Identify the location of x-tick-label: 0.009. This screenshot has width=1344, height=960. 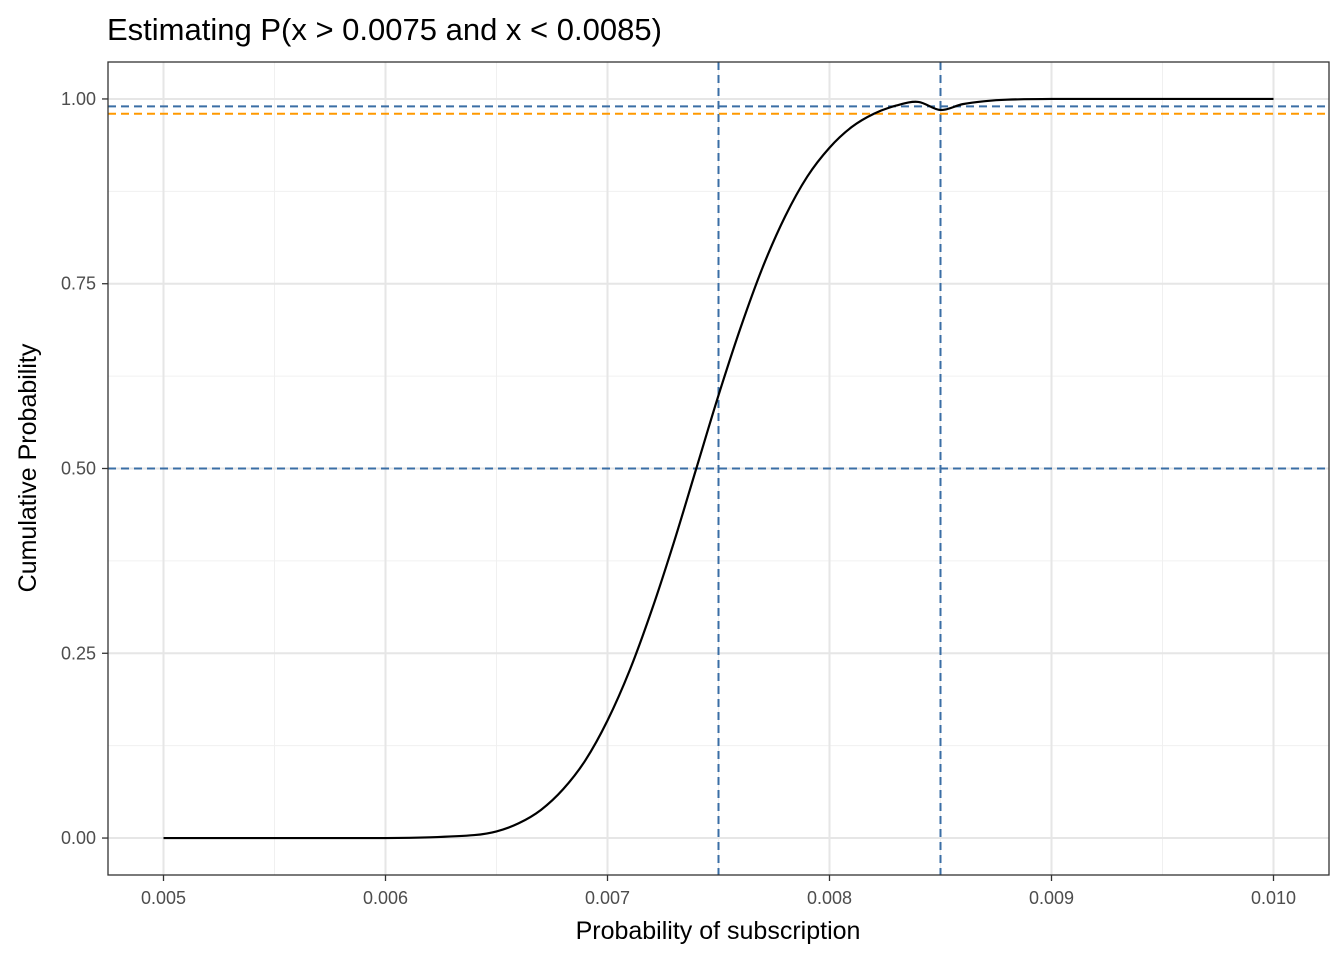
(1051, 898).